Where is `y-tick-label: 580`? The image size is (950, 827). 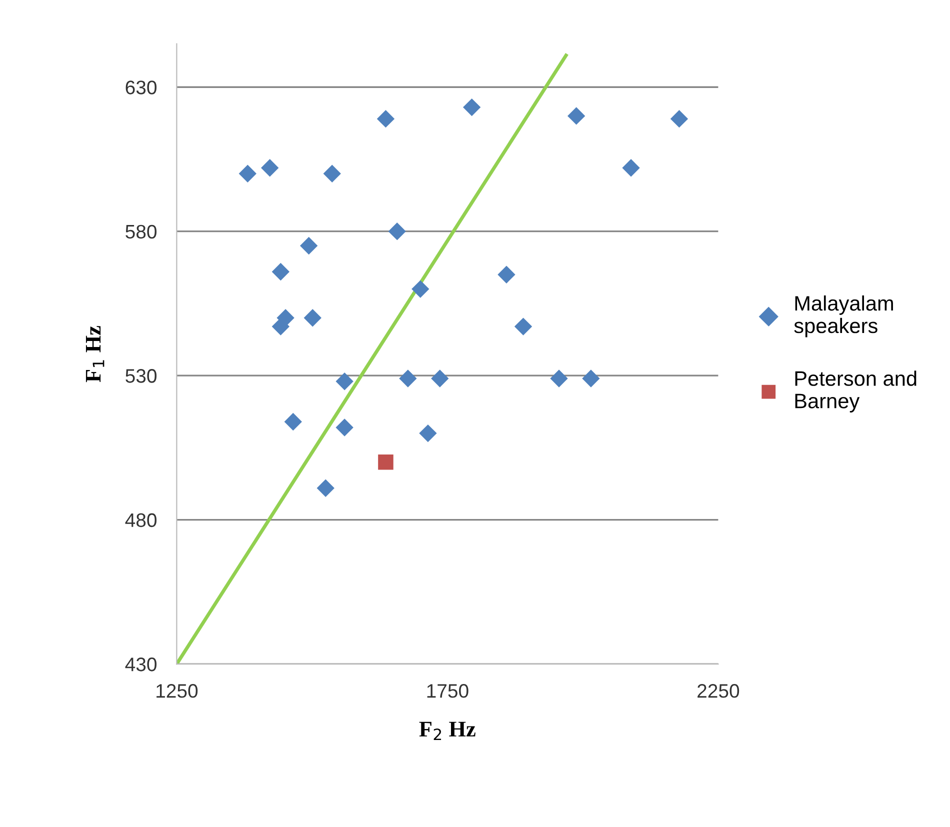 y-tick-label: 580 is located at coordinates (141, 231).